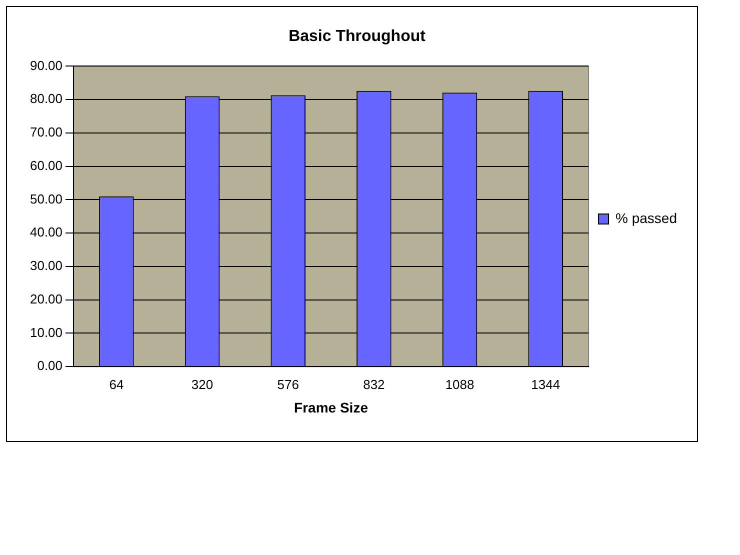 The image size is (740, 555). What do you see at coordinates (46, 98) in the screenshot?
I see `y-tick-label: 80.00` at bounding box center [46, 98].